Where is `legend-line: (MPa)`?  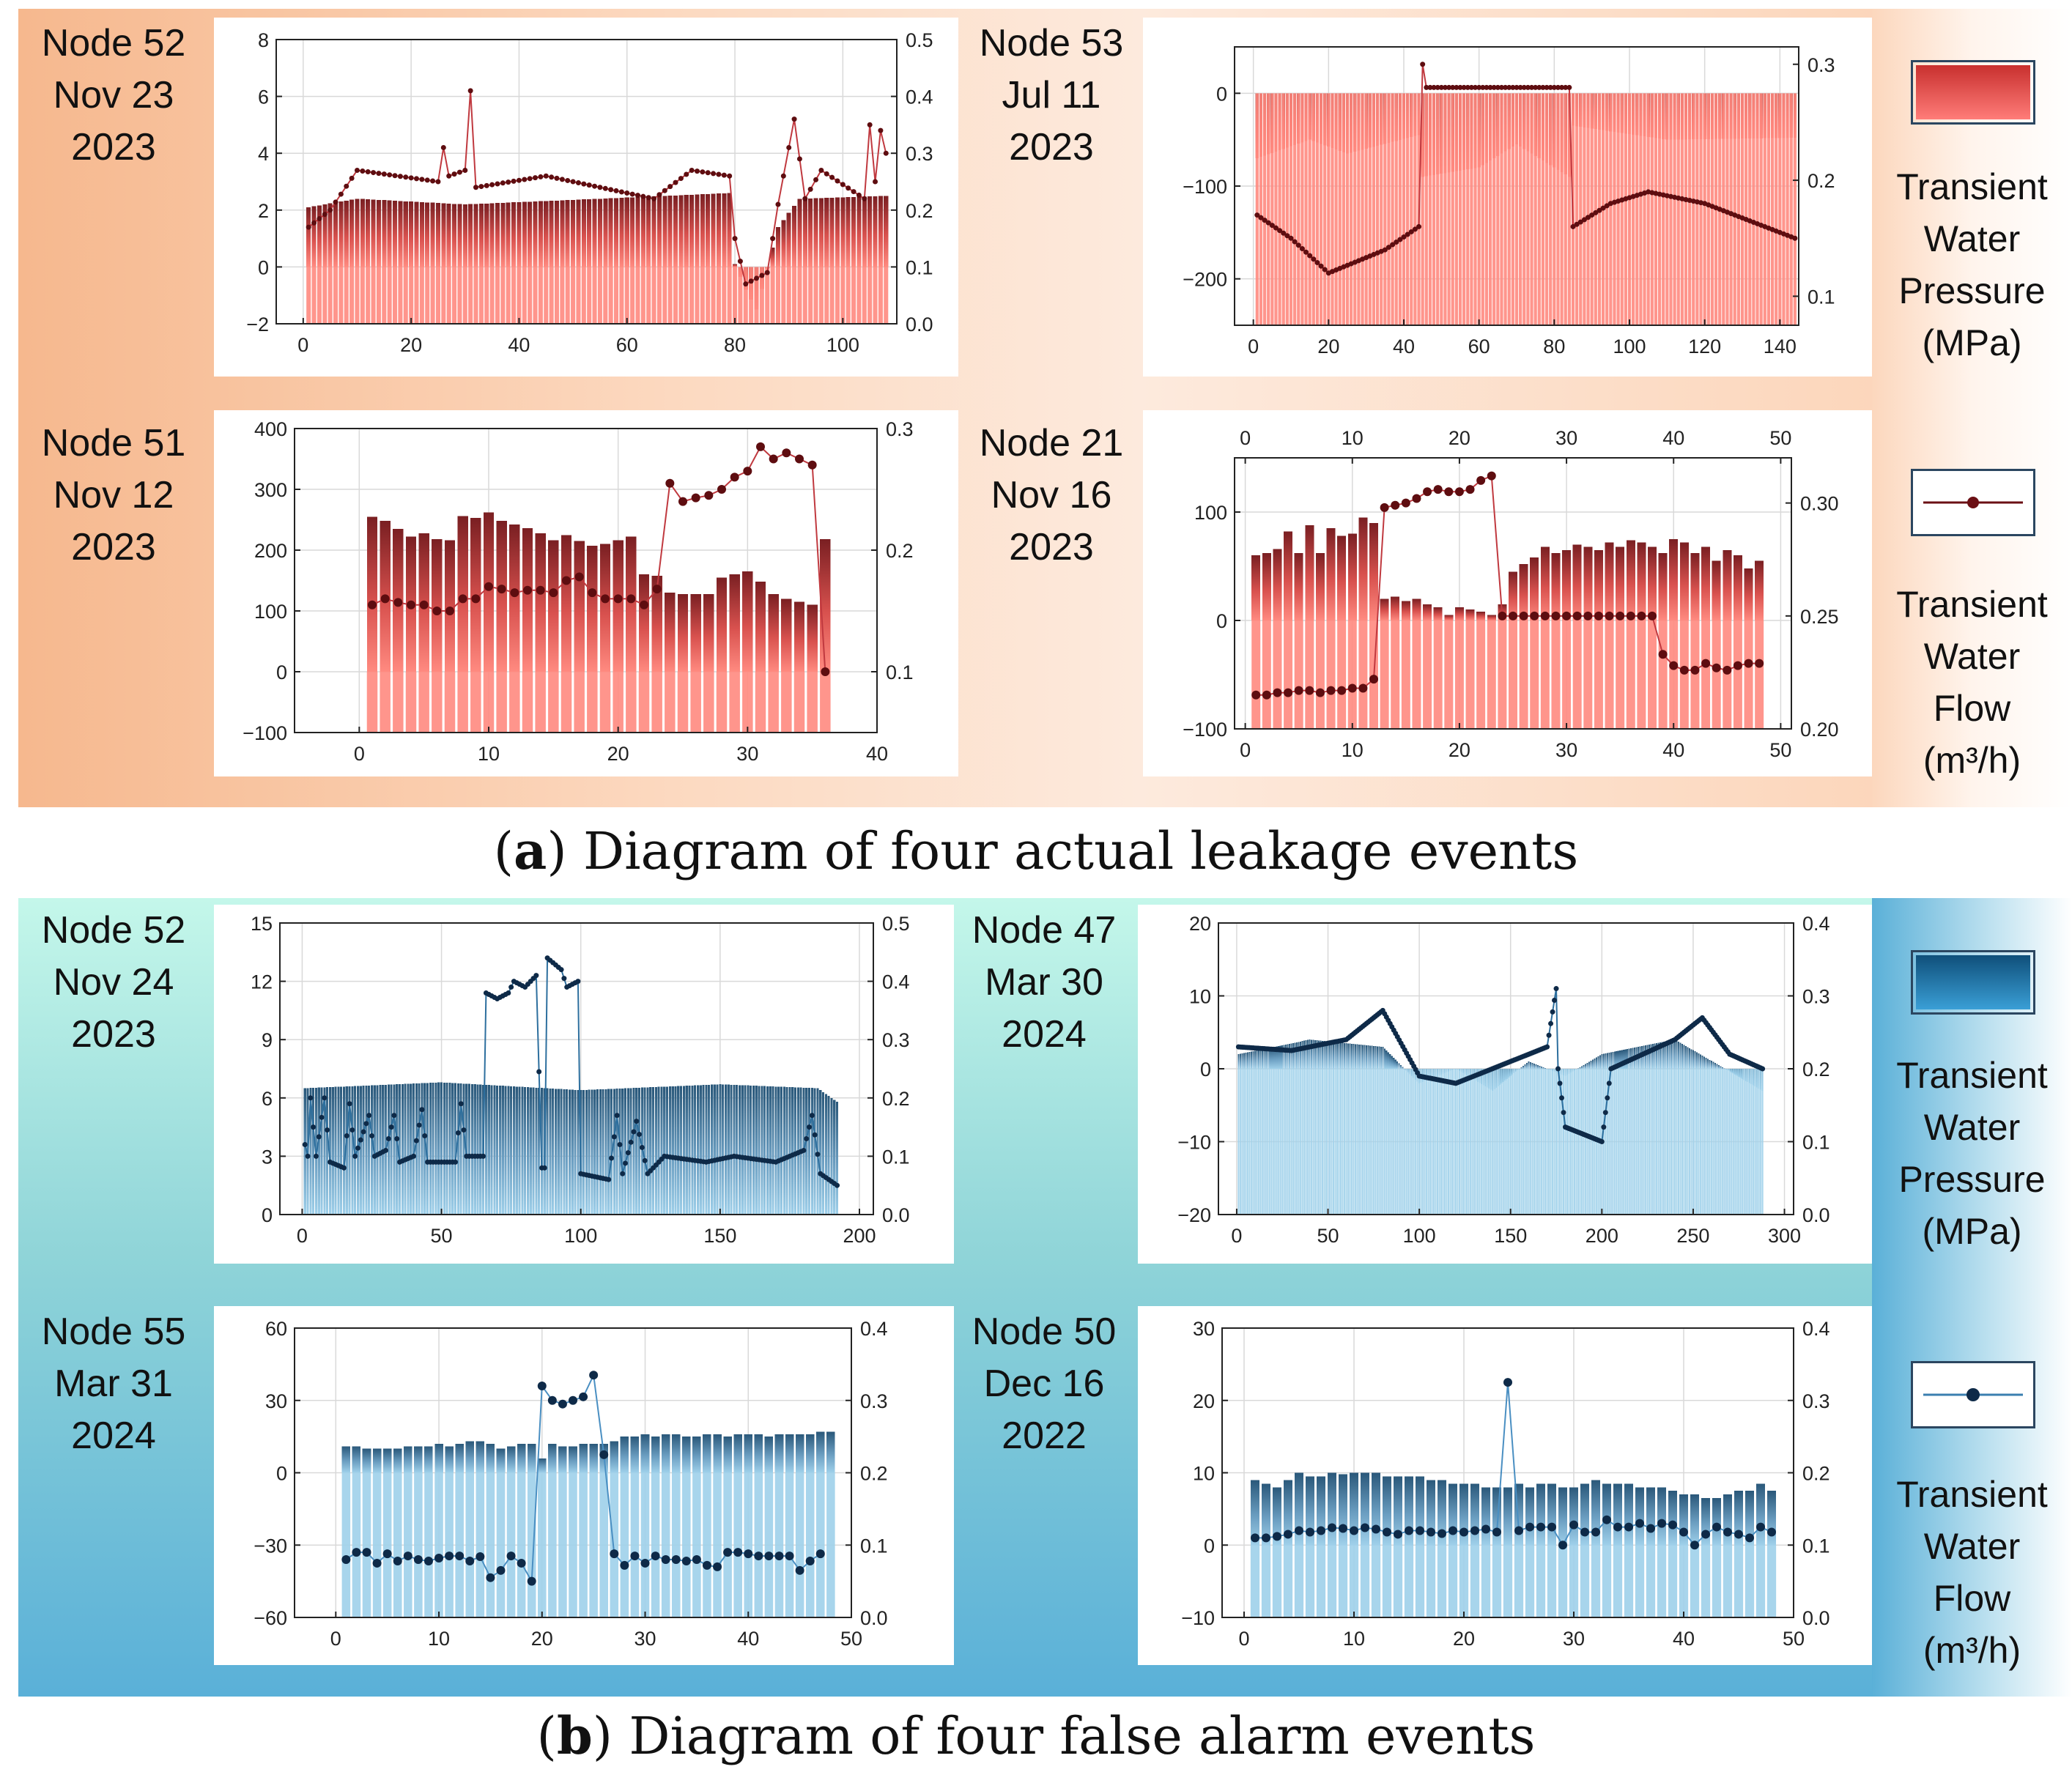 legend-line: (MPa) is located at coordinates (1972, 342).